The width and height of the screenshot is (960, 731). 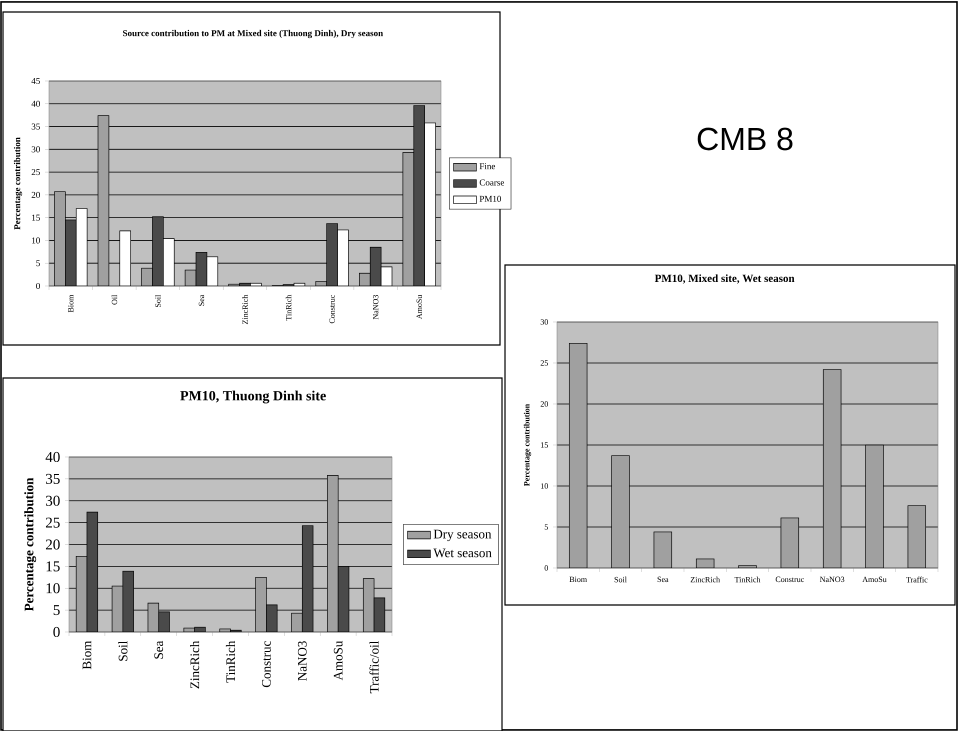 What do you see at coordinates (492, 182) in the screenshot?
I see `legend-label: Coarse` at bounding box center [492, 182].